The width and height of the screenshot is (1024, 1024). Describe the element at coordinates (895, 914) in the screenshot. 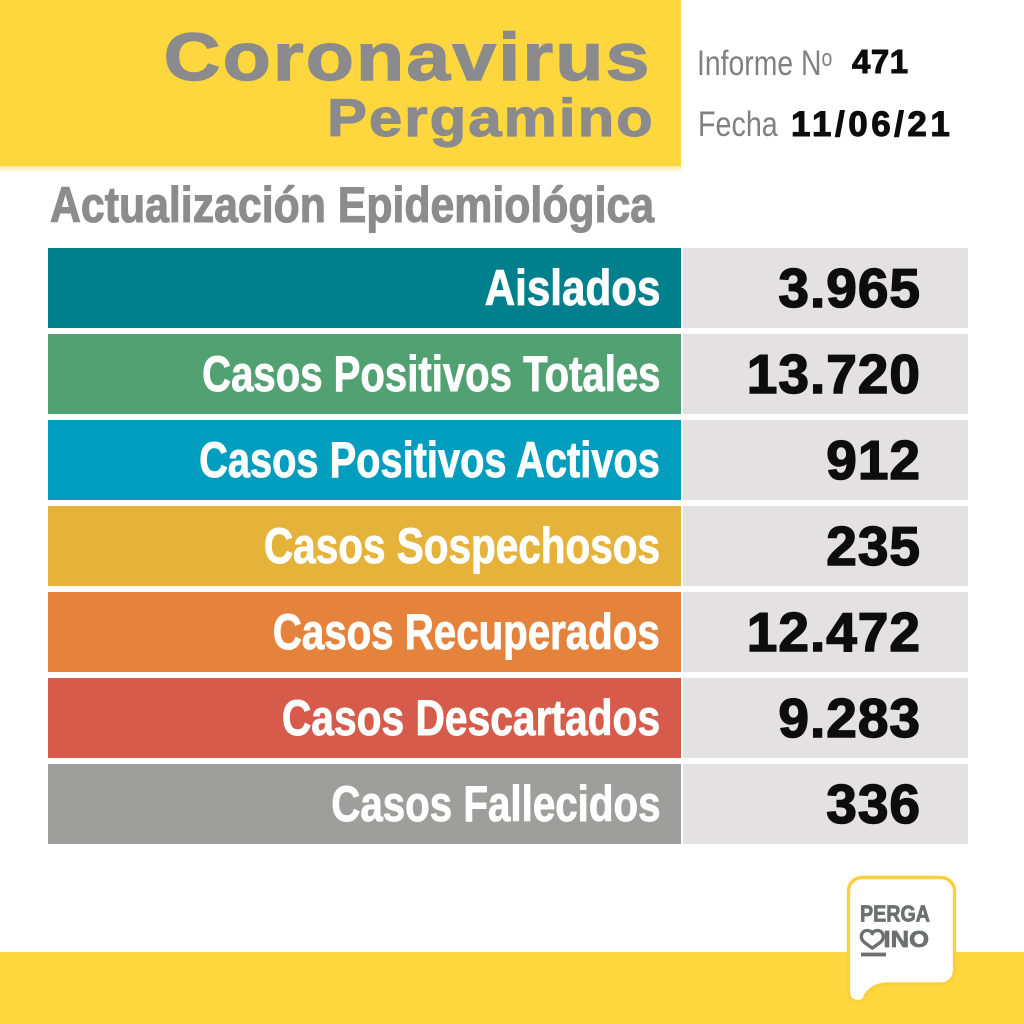

I see `svg-text: PERGA` at that location.